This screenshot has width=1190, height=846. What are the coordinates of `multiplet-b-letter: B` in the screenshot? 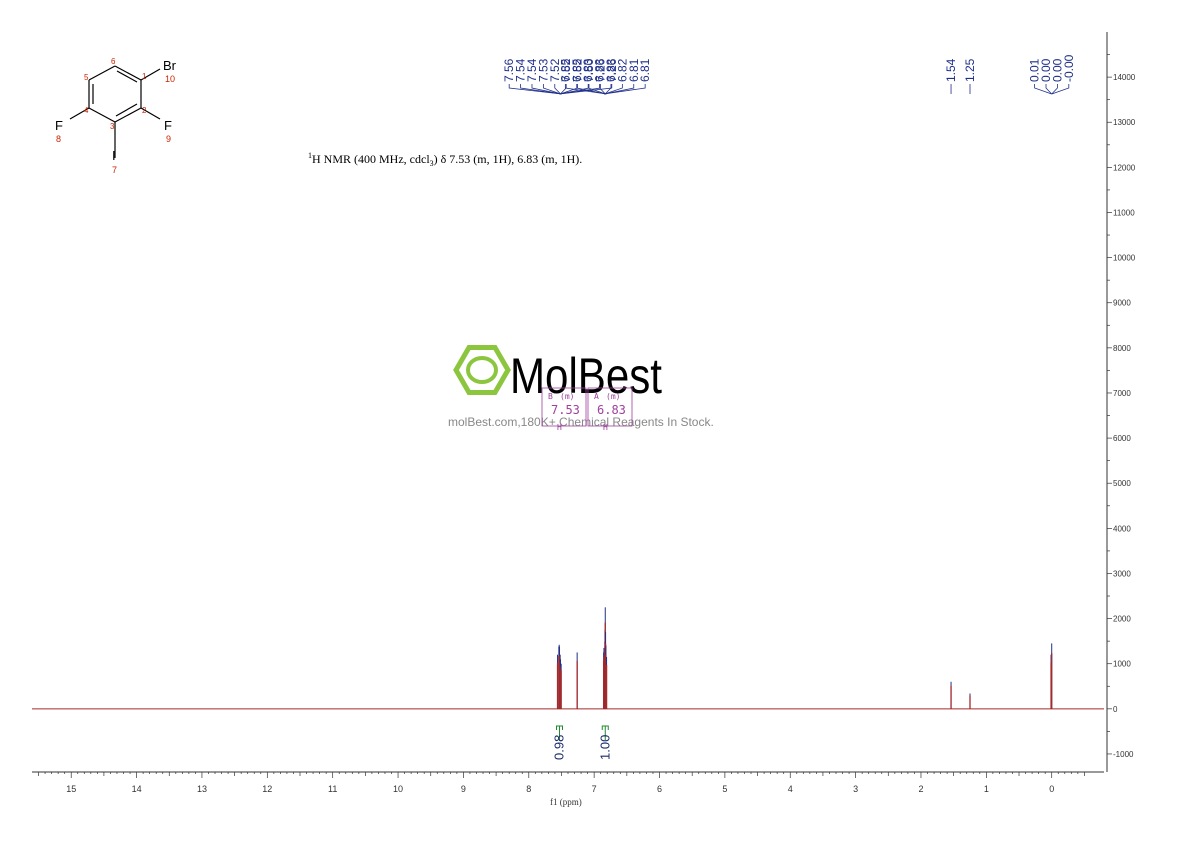 It's located at (550, 396).